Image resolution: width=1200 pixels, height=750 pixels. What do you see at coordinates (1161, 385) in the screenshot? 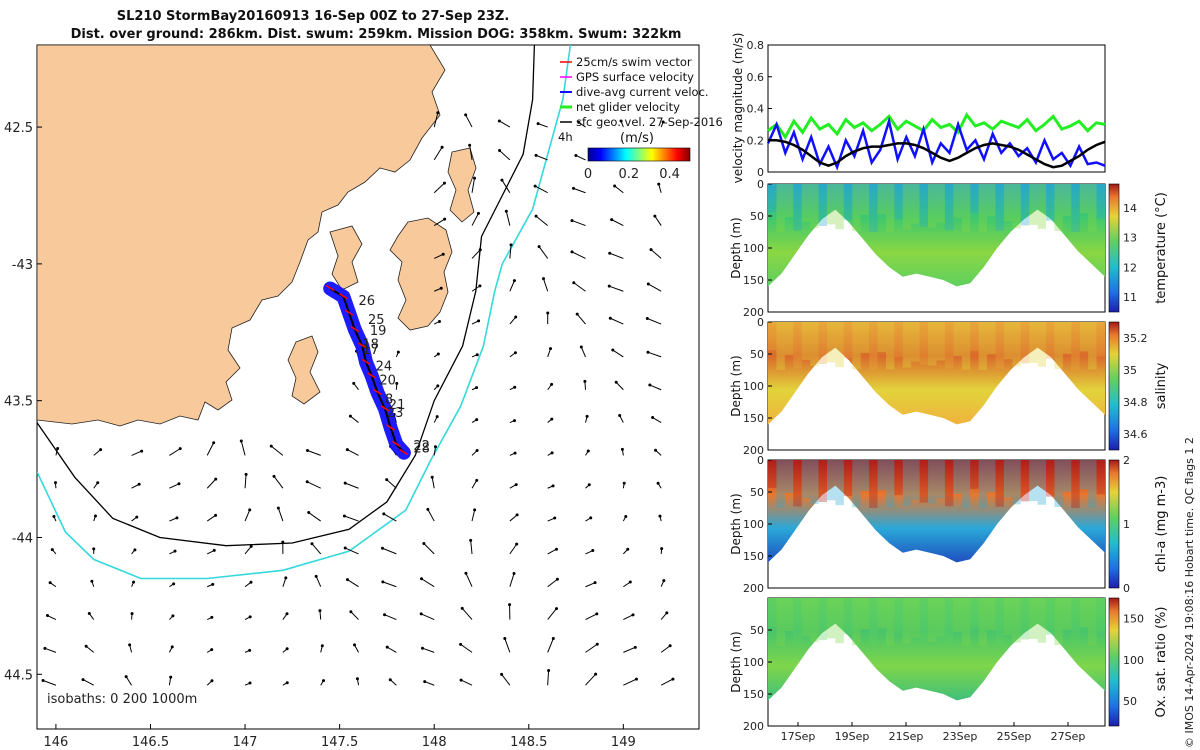
I see `section-colorbar-label: salinity` at bounding box center [1161, 385].